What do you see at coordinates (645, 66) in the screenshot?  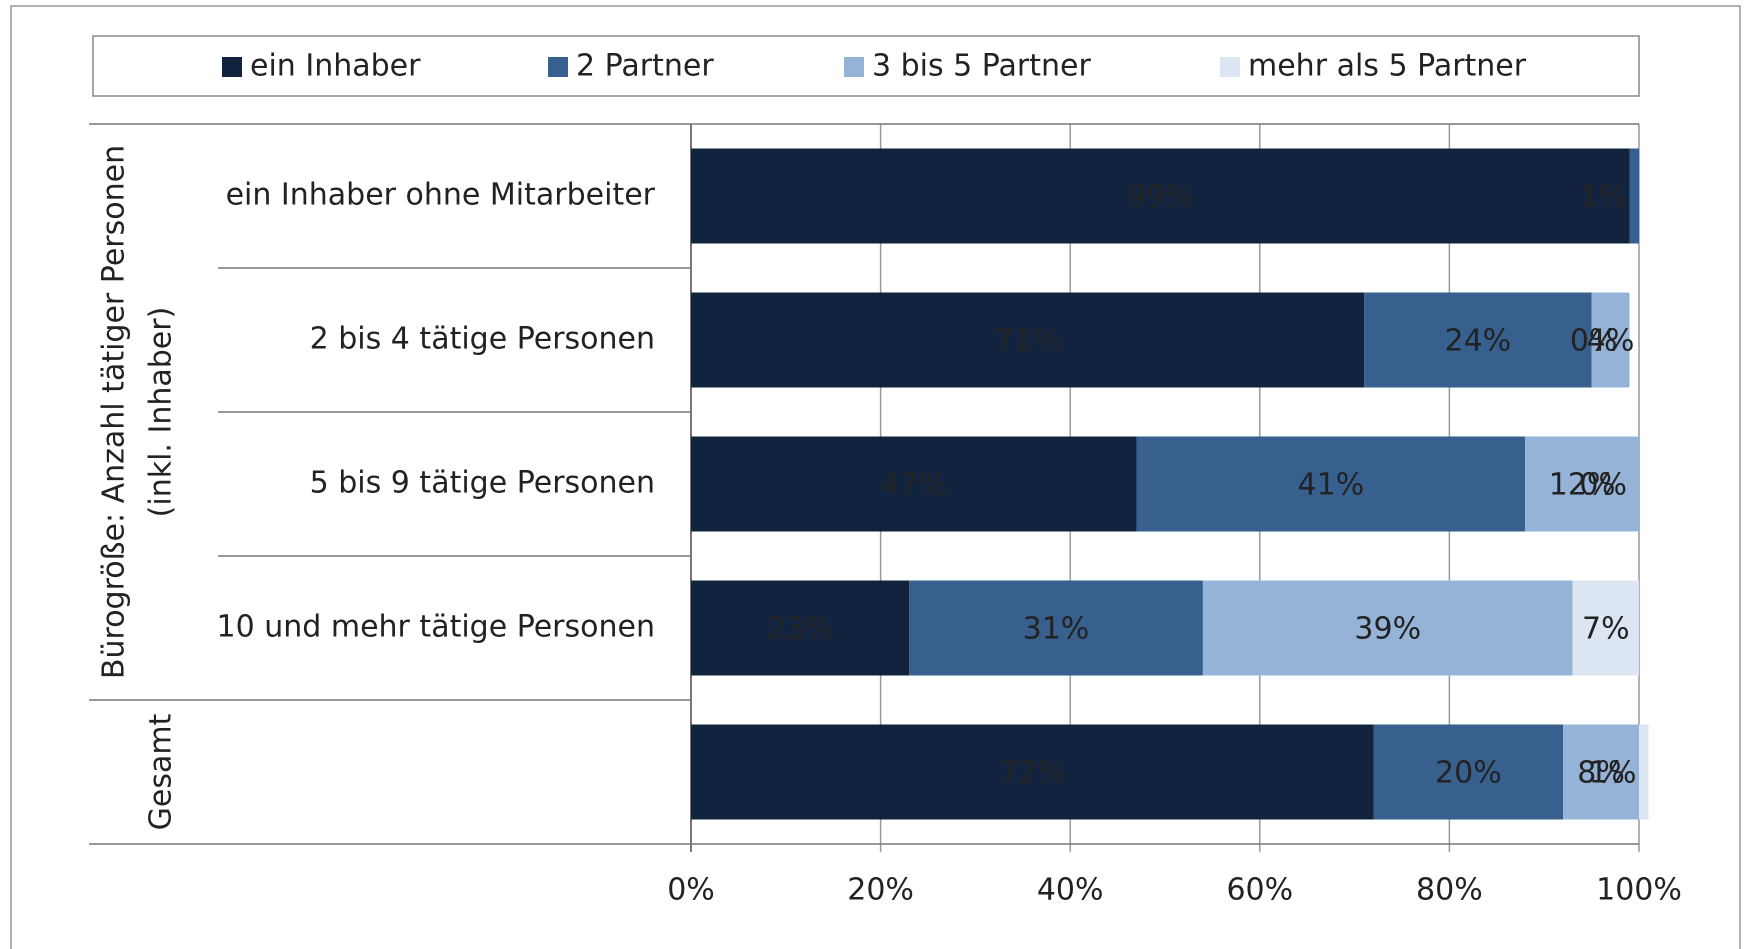 I see `legend-label: 2 Partner` at bounding box center [645, 66].